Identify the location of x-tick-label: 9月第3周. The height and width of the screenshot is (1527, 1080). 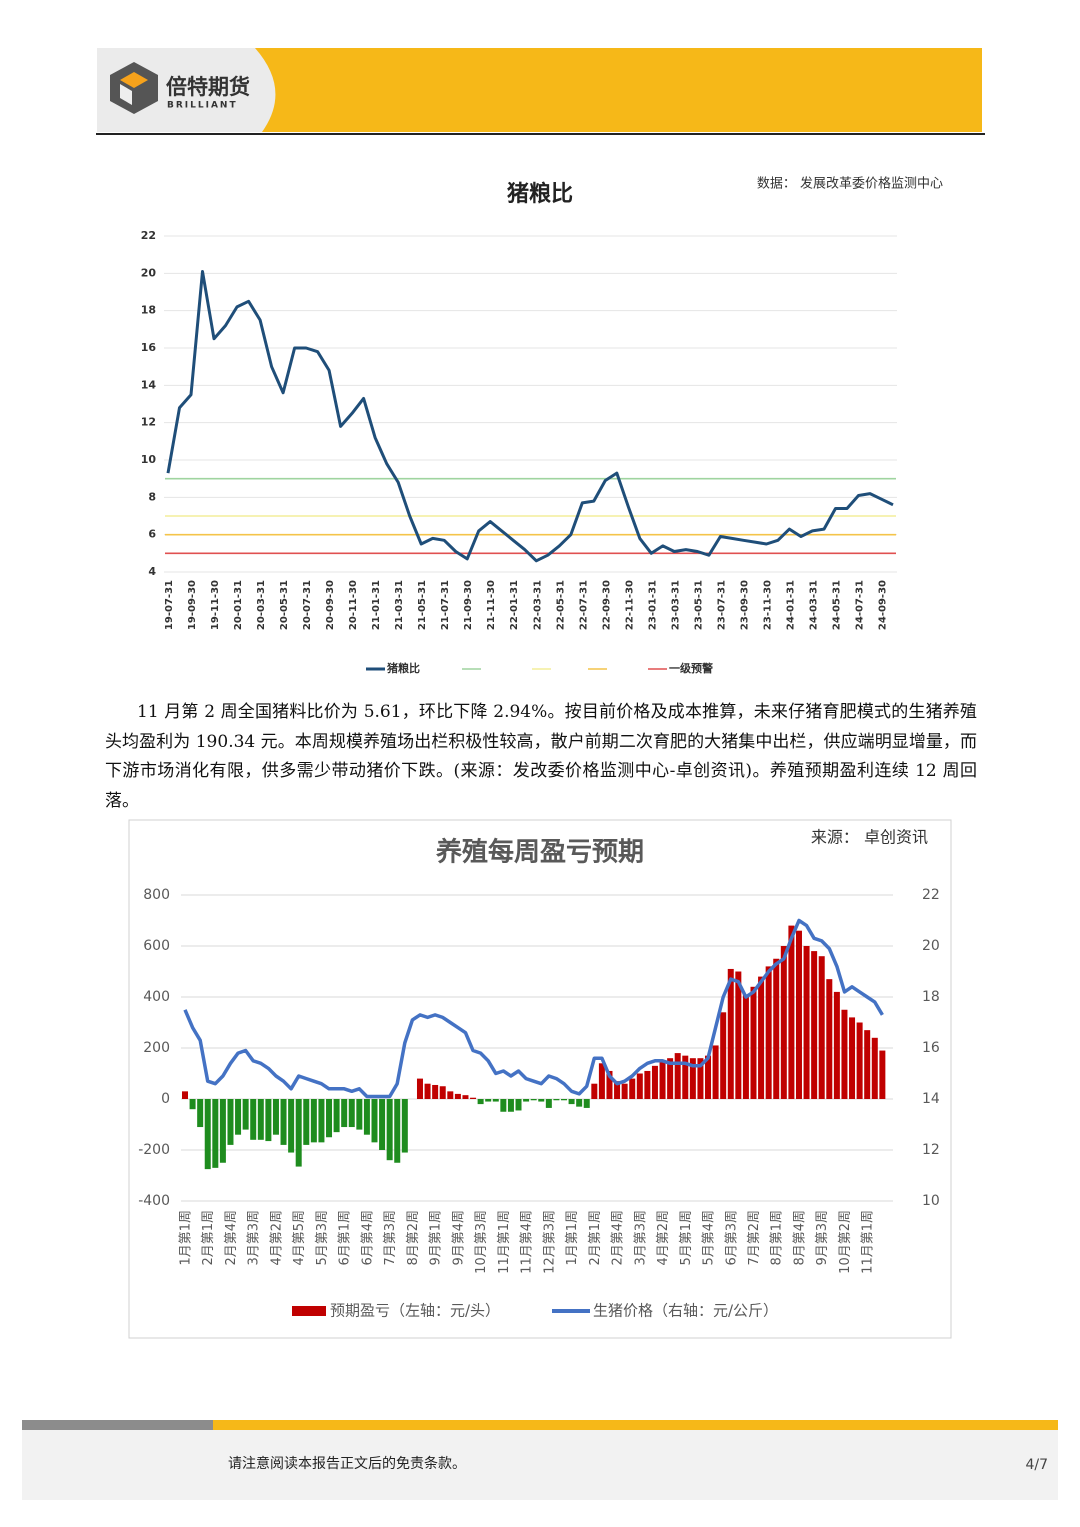
(822, 1238).